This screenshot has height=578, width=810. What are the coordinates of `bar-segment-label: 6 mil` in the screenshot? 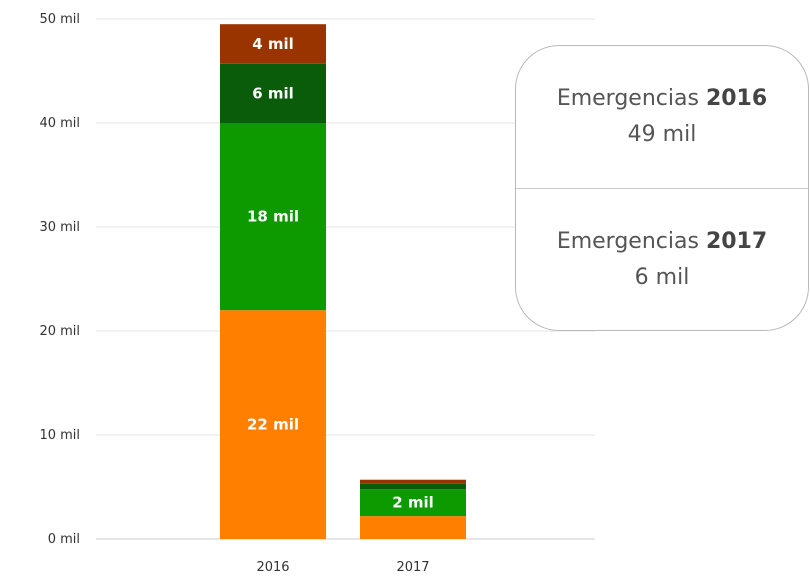 It's located at (273, 93).